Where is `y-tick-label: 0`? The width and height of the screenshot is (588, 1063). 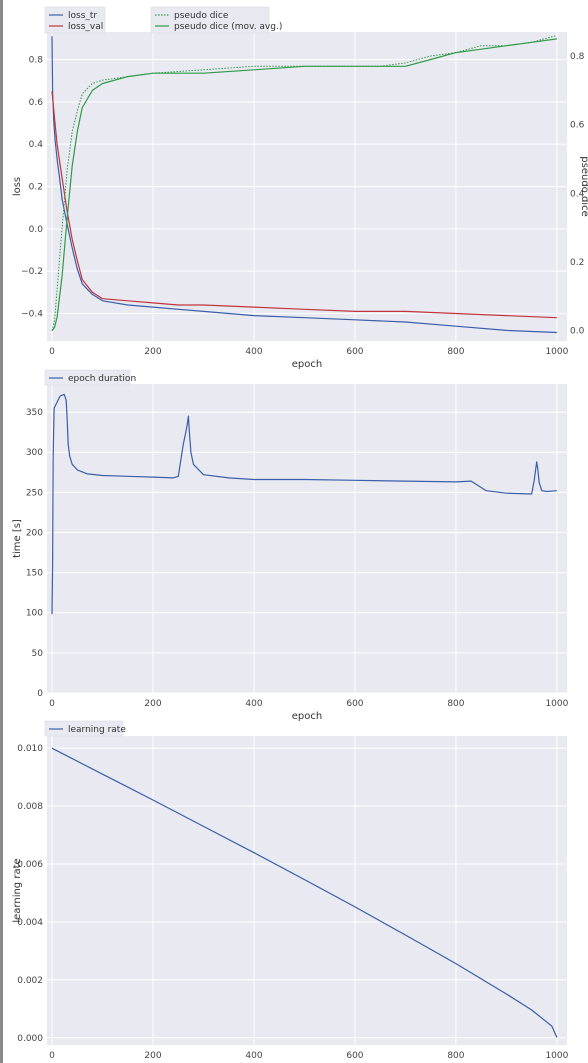
y-tick-label: 0 is located at coordinates (40, 694).